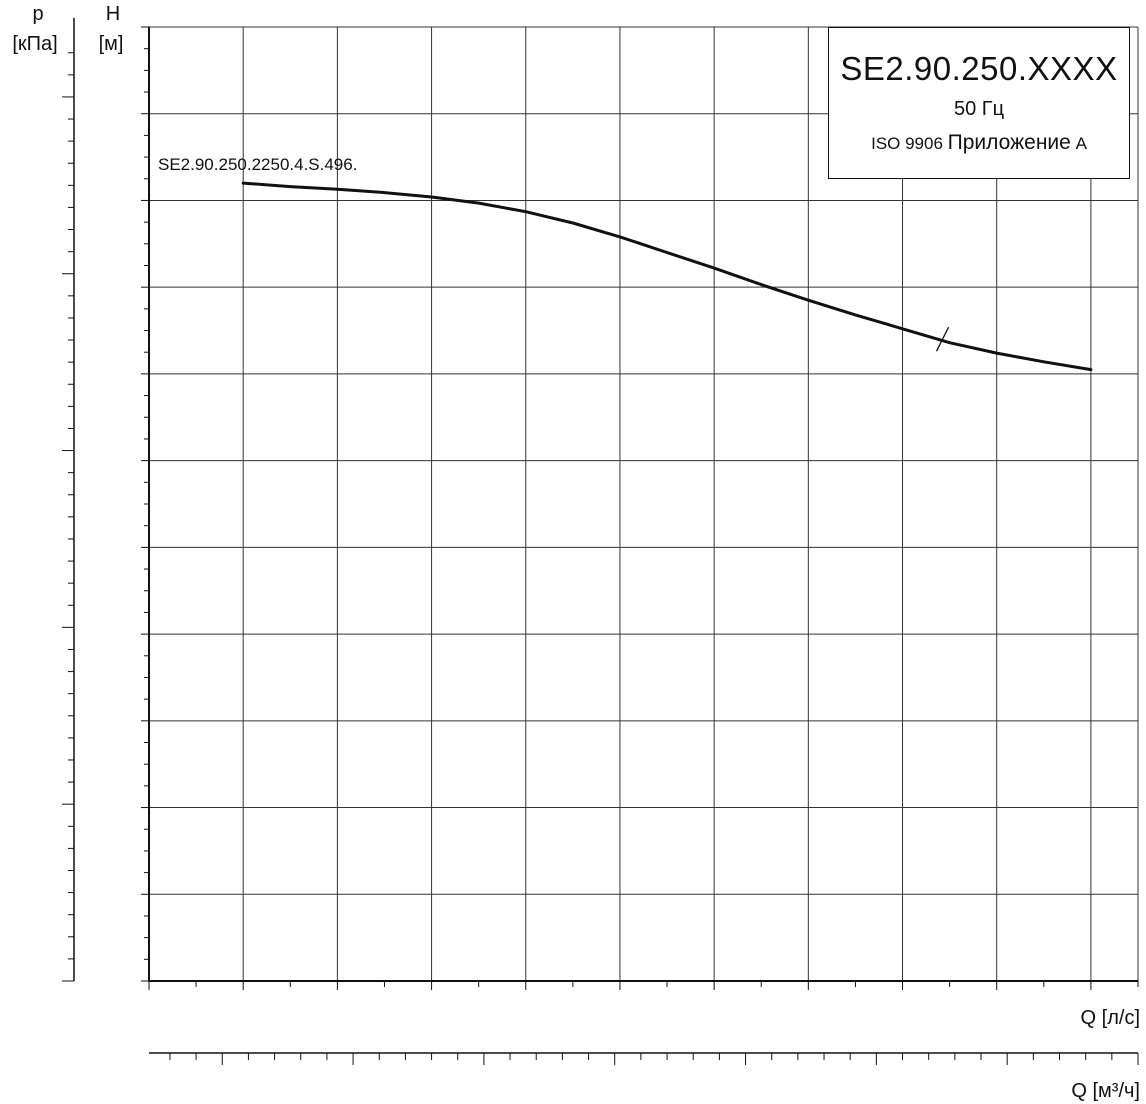  What do you see at coordinates (1009, 142) in the screenshot?
I see `iso-word: Приложение` at bounding box center [1009, 142].